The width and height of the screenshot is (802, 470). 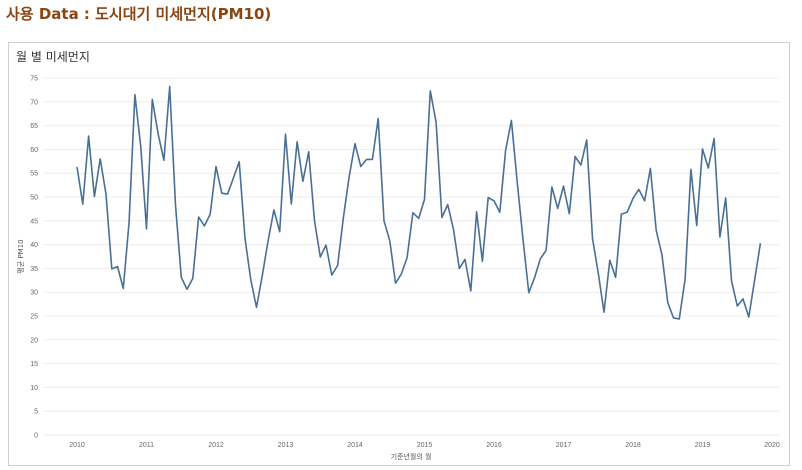 I want to click on y-tick-label: 40, so click(x=34, y=245).